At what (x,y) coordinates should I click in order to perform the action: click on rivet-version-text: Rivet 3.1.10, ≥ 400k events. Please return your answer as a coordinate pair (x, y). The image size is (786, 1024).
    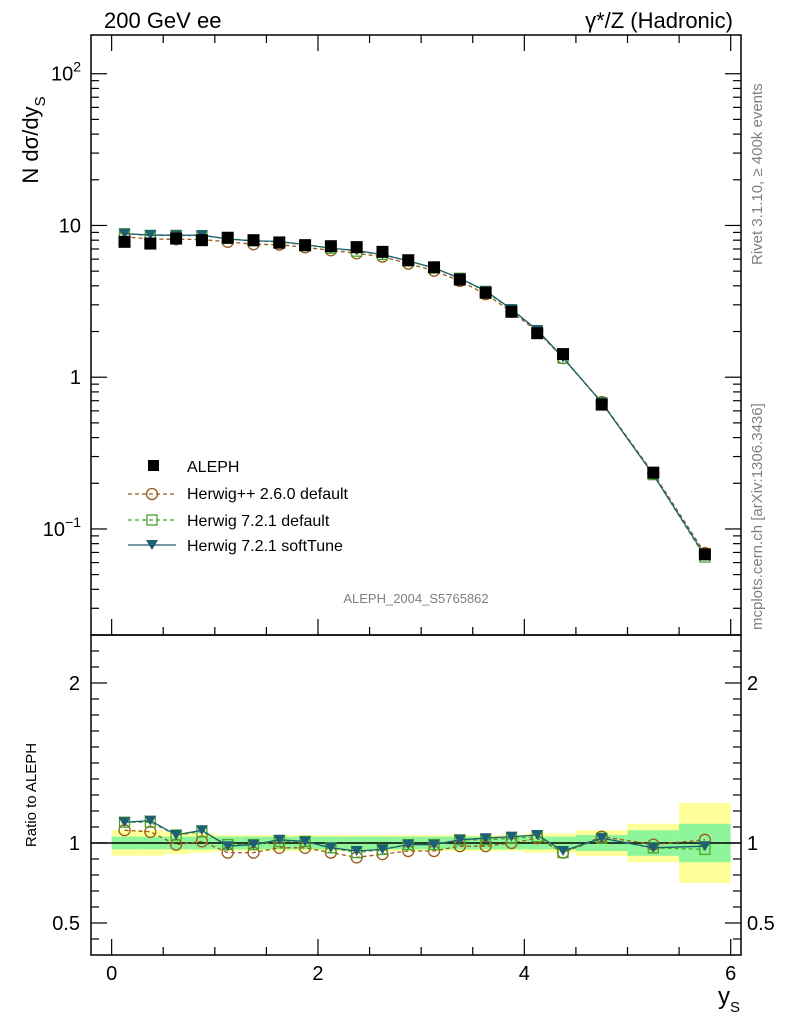
    Looking at the image, I should click on (757, 174).